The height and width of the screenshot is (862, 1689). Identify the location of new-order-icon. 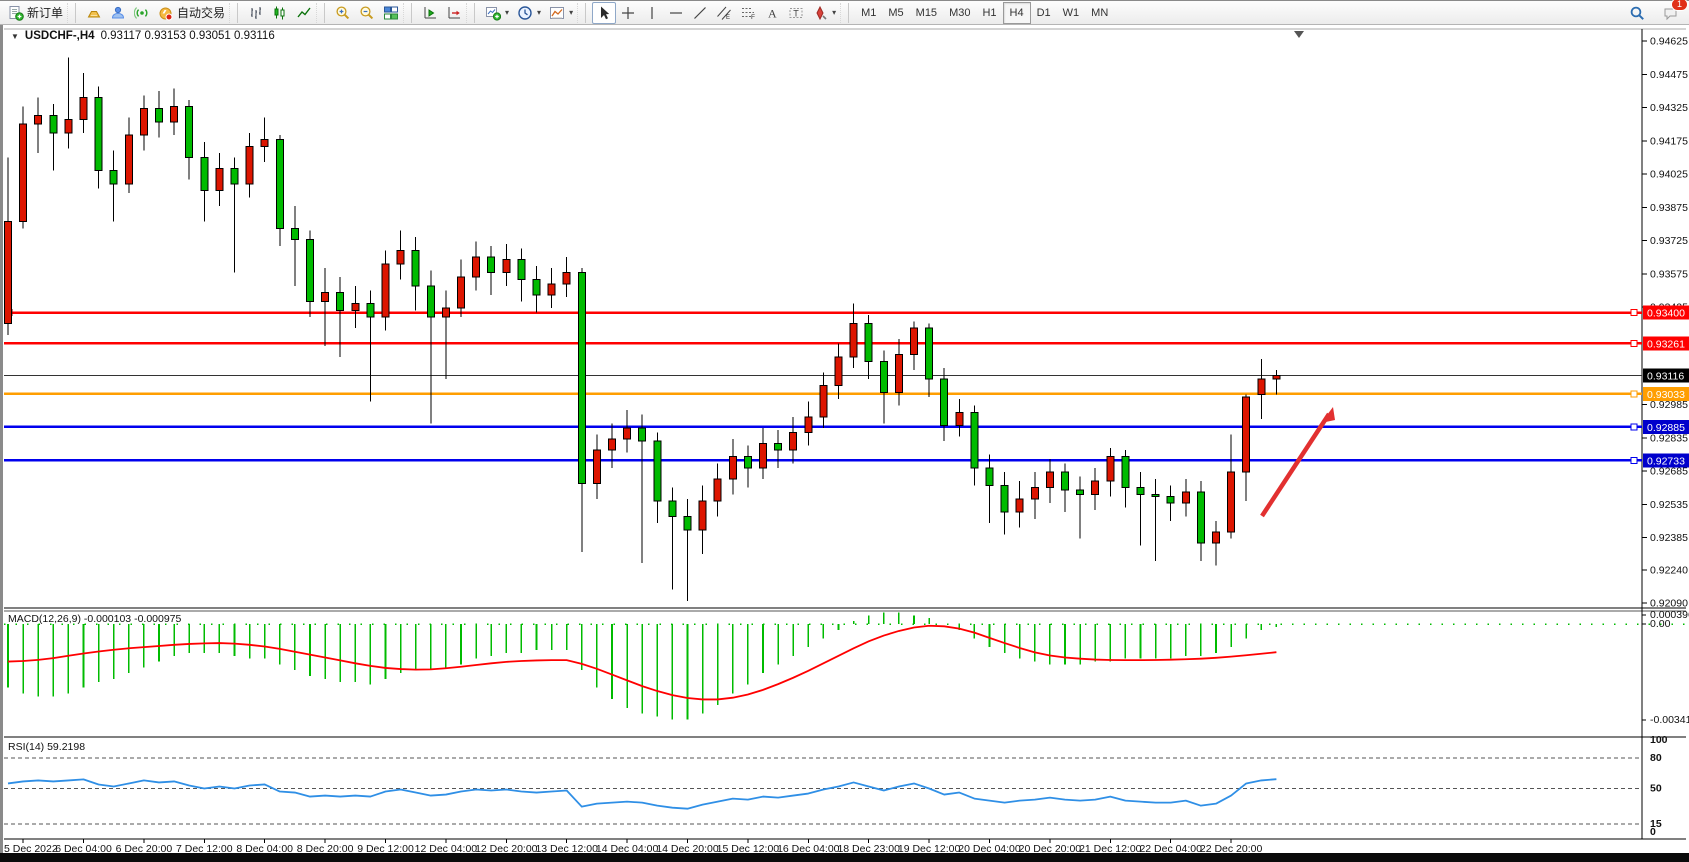
(16, 13).